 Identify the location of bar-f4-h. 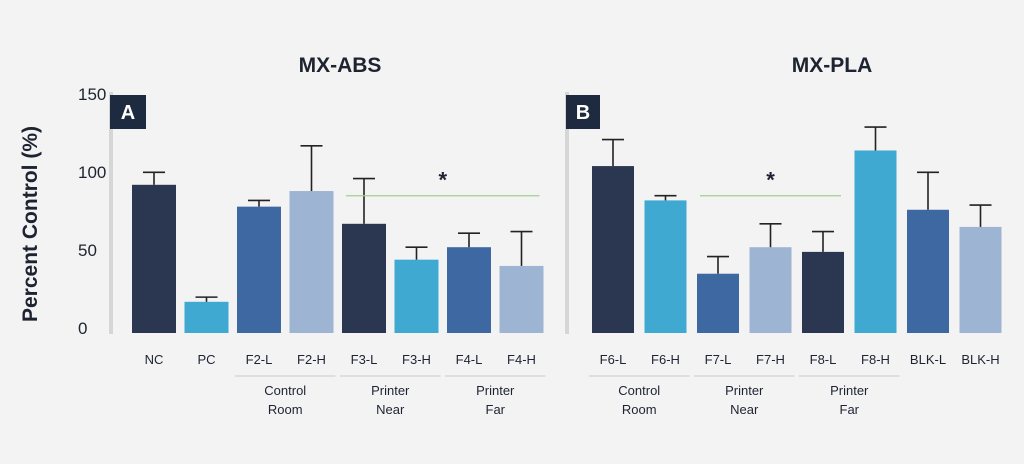
(521, 299).